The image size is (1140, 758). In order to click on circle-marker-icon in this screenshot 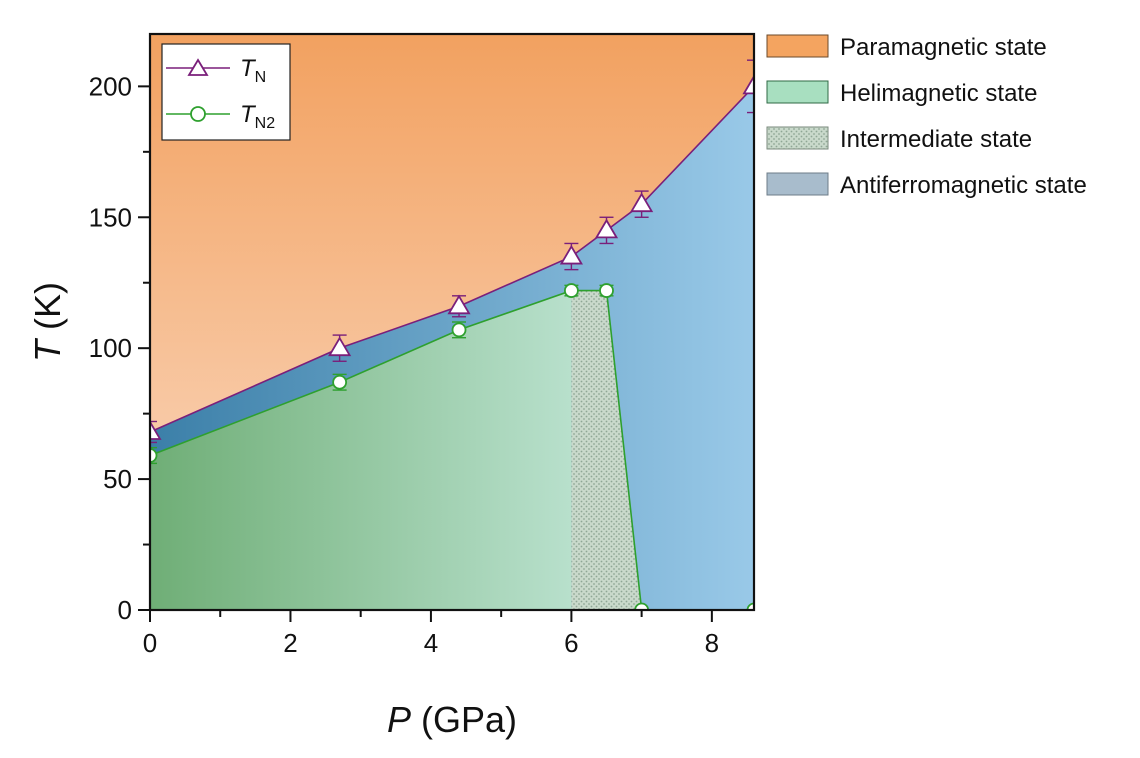, I will do `click(198, 114)`.